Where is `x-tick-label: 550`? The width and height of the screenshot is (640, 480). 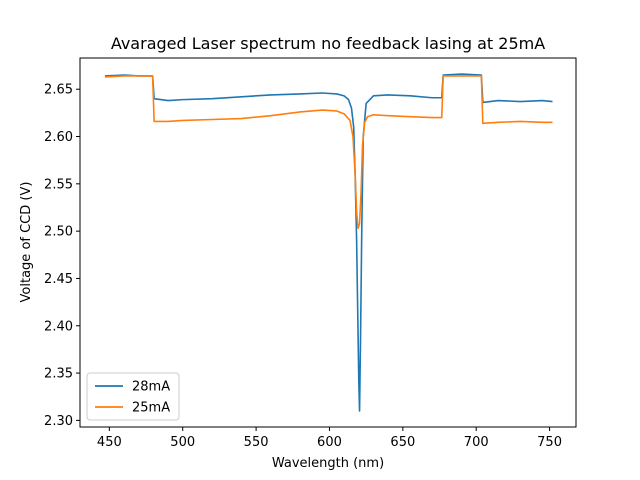 x-tick-label: 550 is located at coordinates (256, 442).